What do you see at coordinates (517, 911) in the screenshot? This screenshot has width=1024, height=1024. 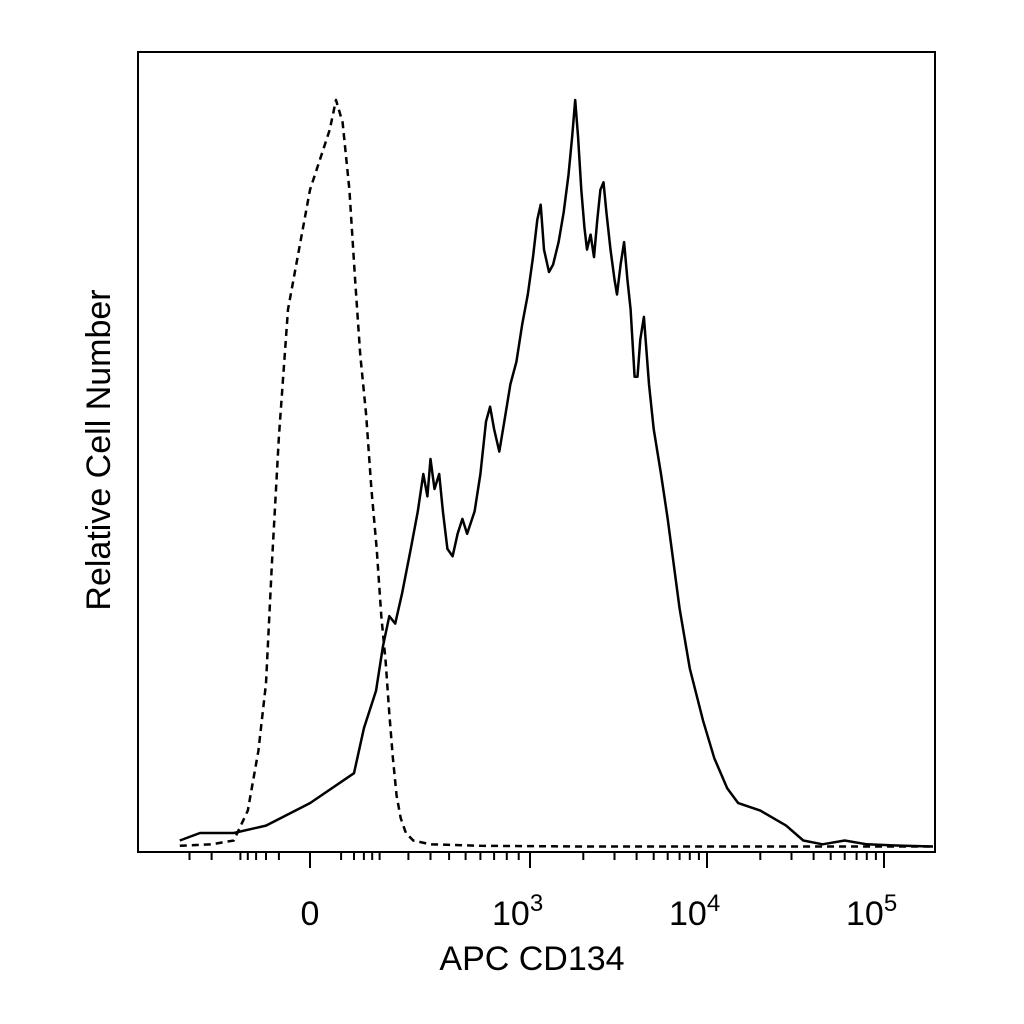 I see `x-tick-label: 10³` at bounding box center [517, 911].